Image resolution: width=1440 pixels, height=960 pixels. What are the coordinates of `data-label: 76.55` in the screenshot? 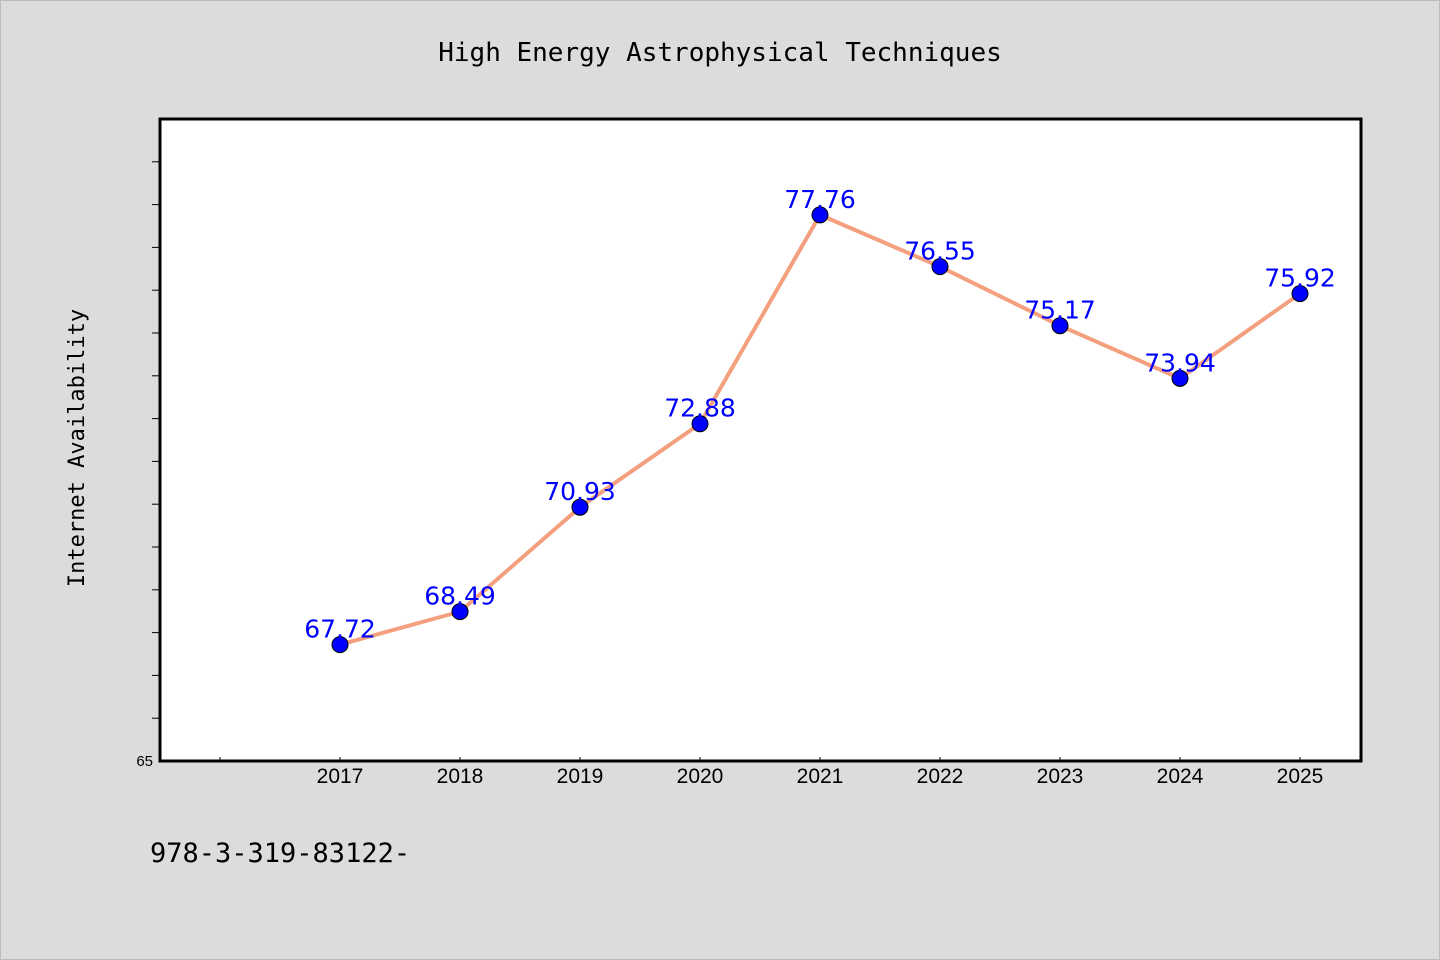 It's located at (940, 251).